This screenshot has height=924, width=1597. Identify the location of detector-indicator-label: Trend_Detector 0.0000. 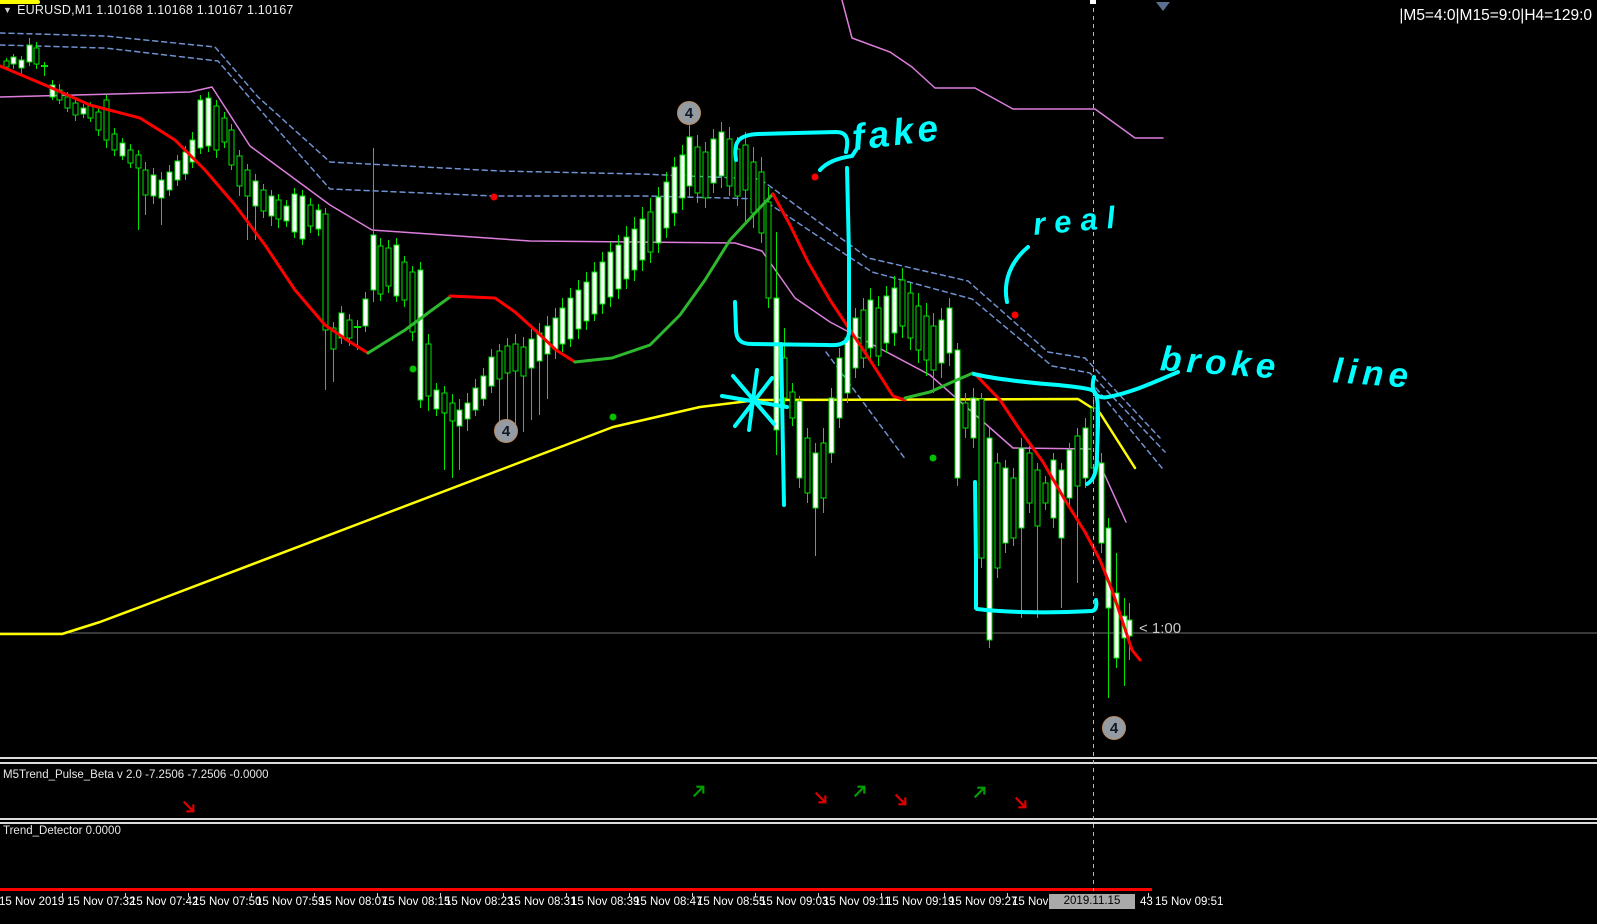
(62, 831).